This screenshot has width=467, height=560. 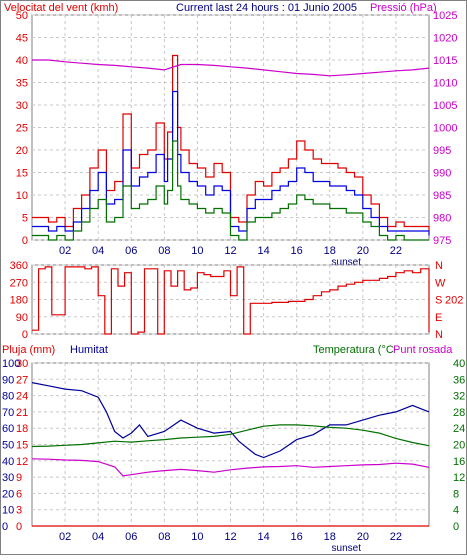 What do you see at coordinates (131, 537) in the screenshot?
I see `climate-xtick-2: 06` at bounding box center [131, 537].